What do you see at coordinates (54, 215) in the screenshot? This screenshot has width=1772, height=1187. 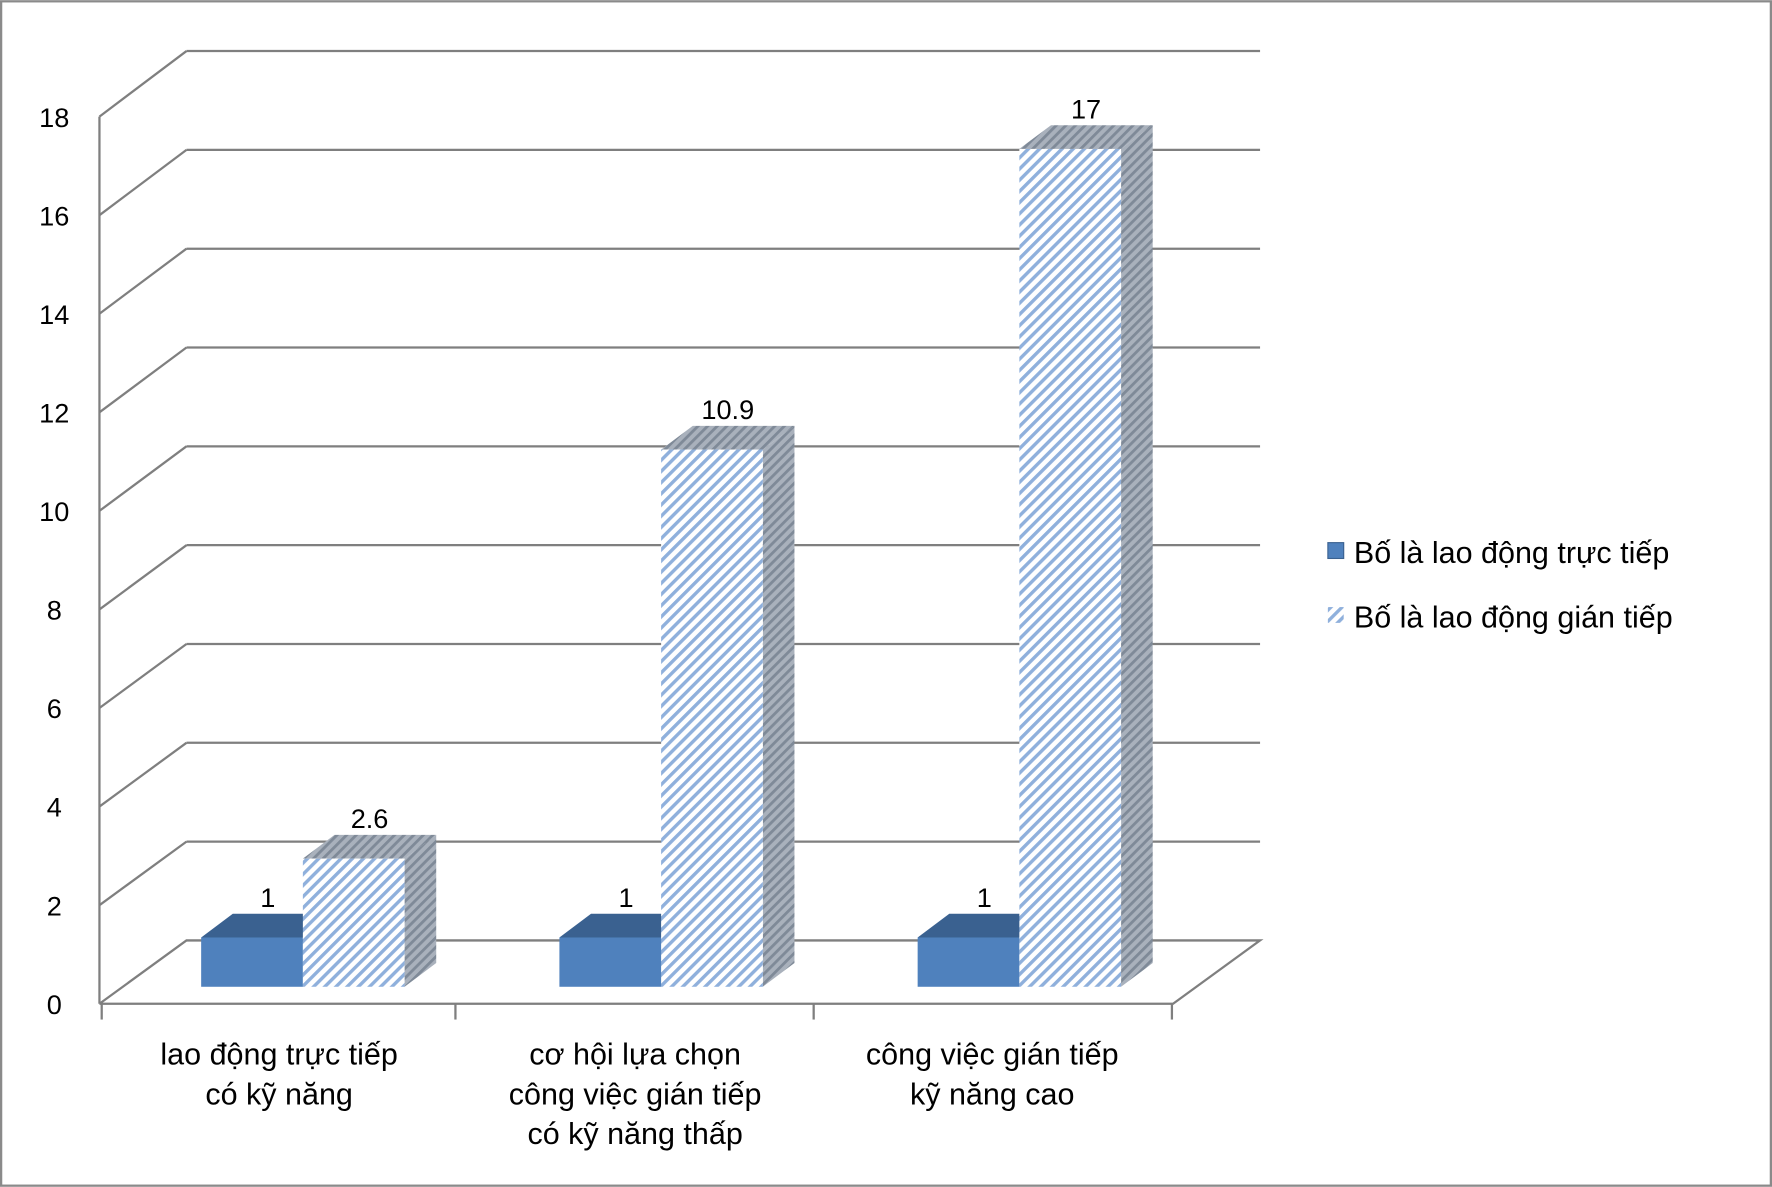 I see `y-tick-label: 16` at bounding box center [54, 215].